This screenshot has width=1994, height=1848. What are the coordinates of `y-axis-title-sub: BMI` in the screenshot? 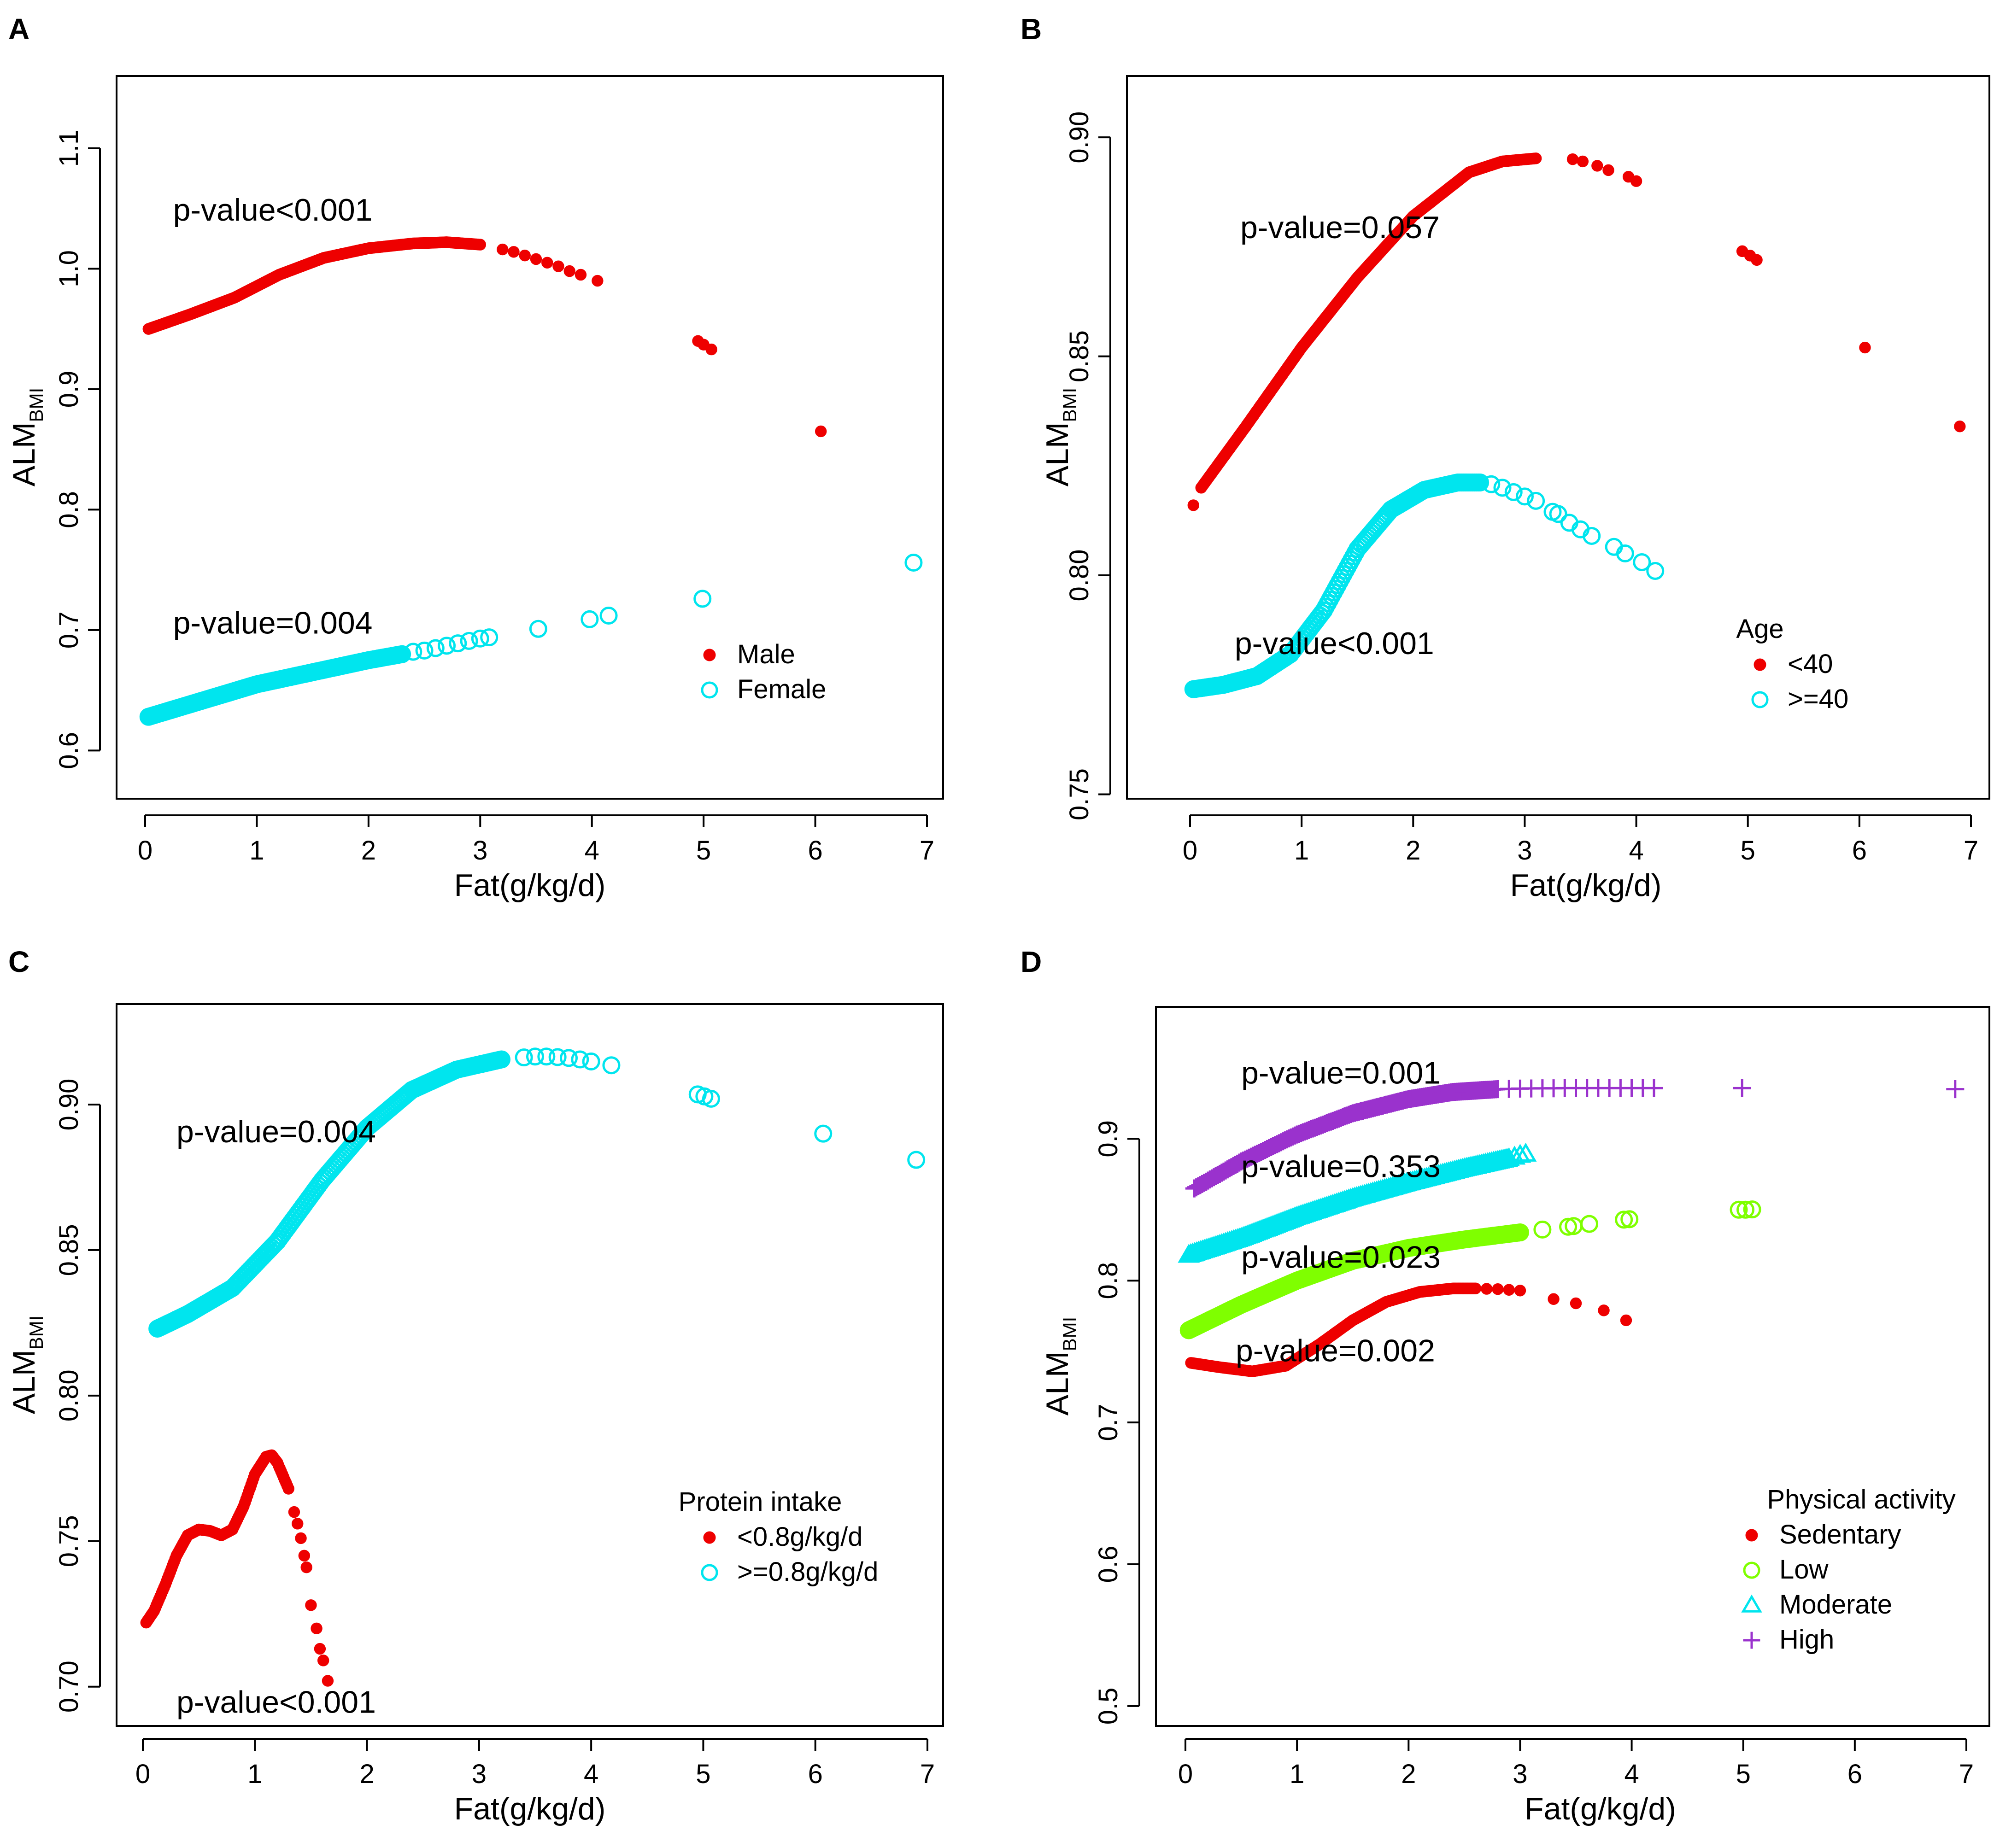 It's located at (1069, 405).